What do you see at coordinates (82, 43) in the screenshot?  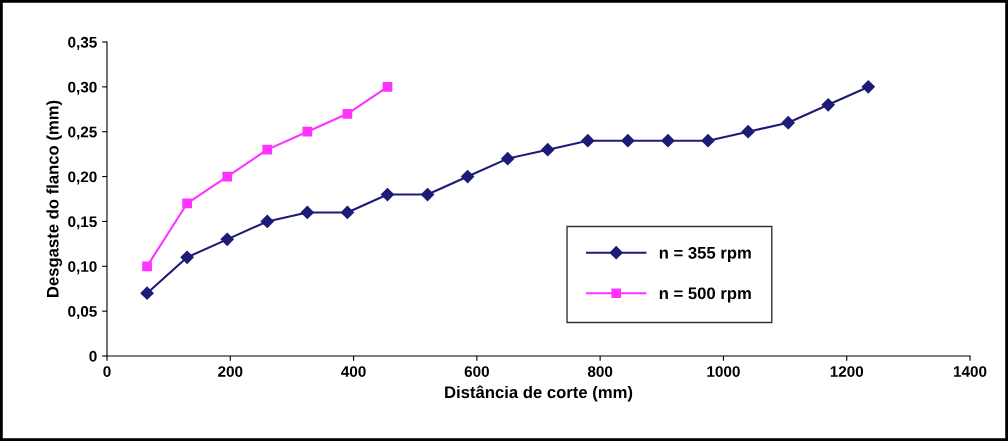 I see `y-tick-label: 0,35` at bounding box center [82, 43].